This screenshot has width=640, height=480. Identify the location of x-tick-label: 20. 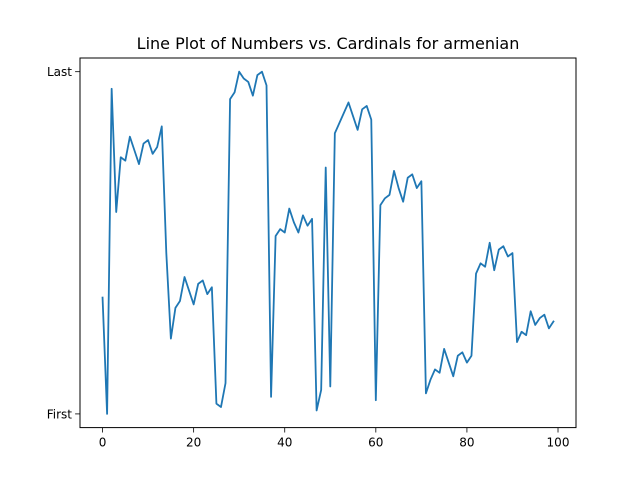
(193, 443).